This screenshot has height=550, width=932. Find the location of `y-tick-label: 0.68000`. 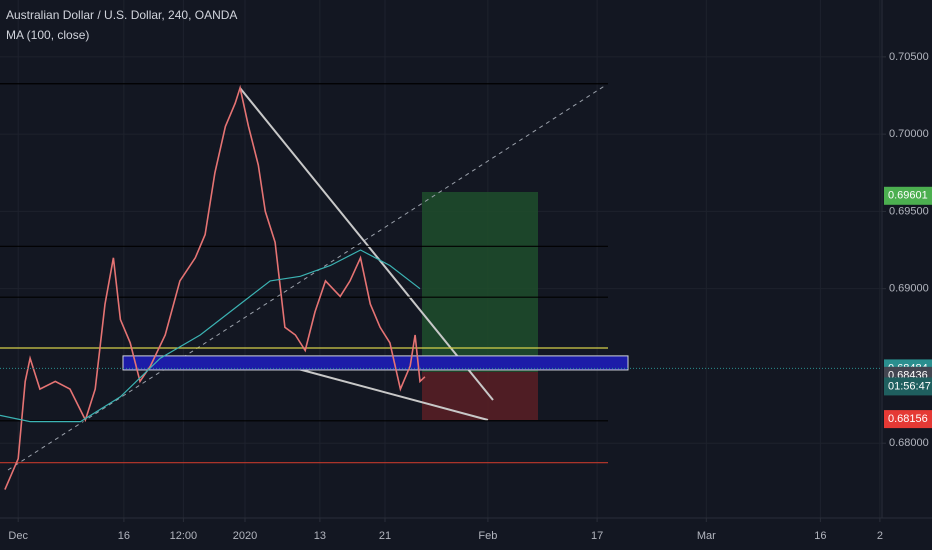

y-tick-label: 0.68000 is located at coordinates (909, 443).